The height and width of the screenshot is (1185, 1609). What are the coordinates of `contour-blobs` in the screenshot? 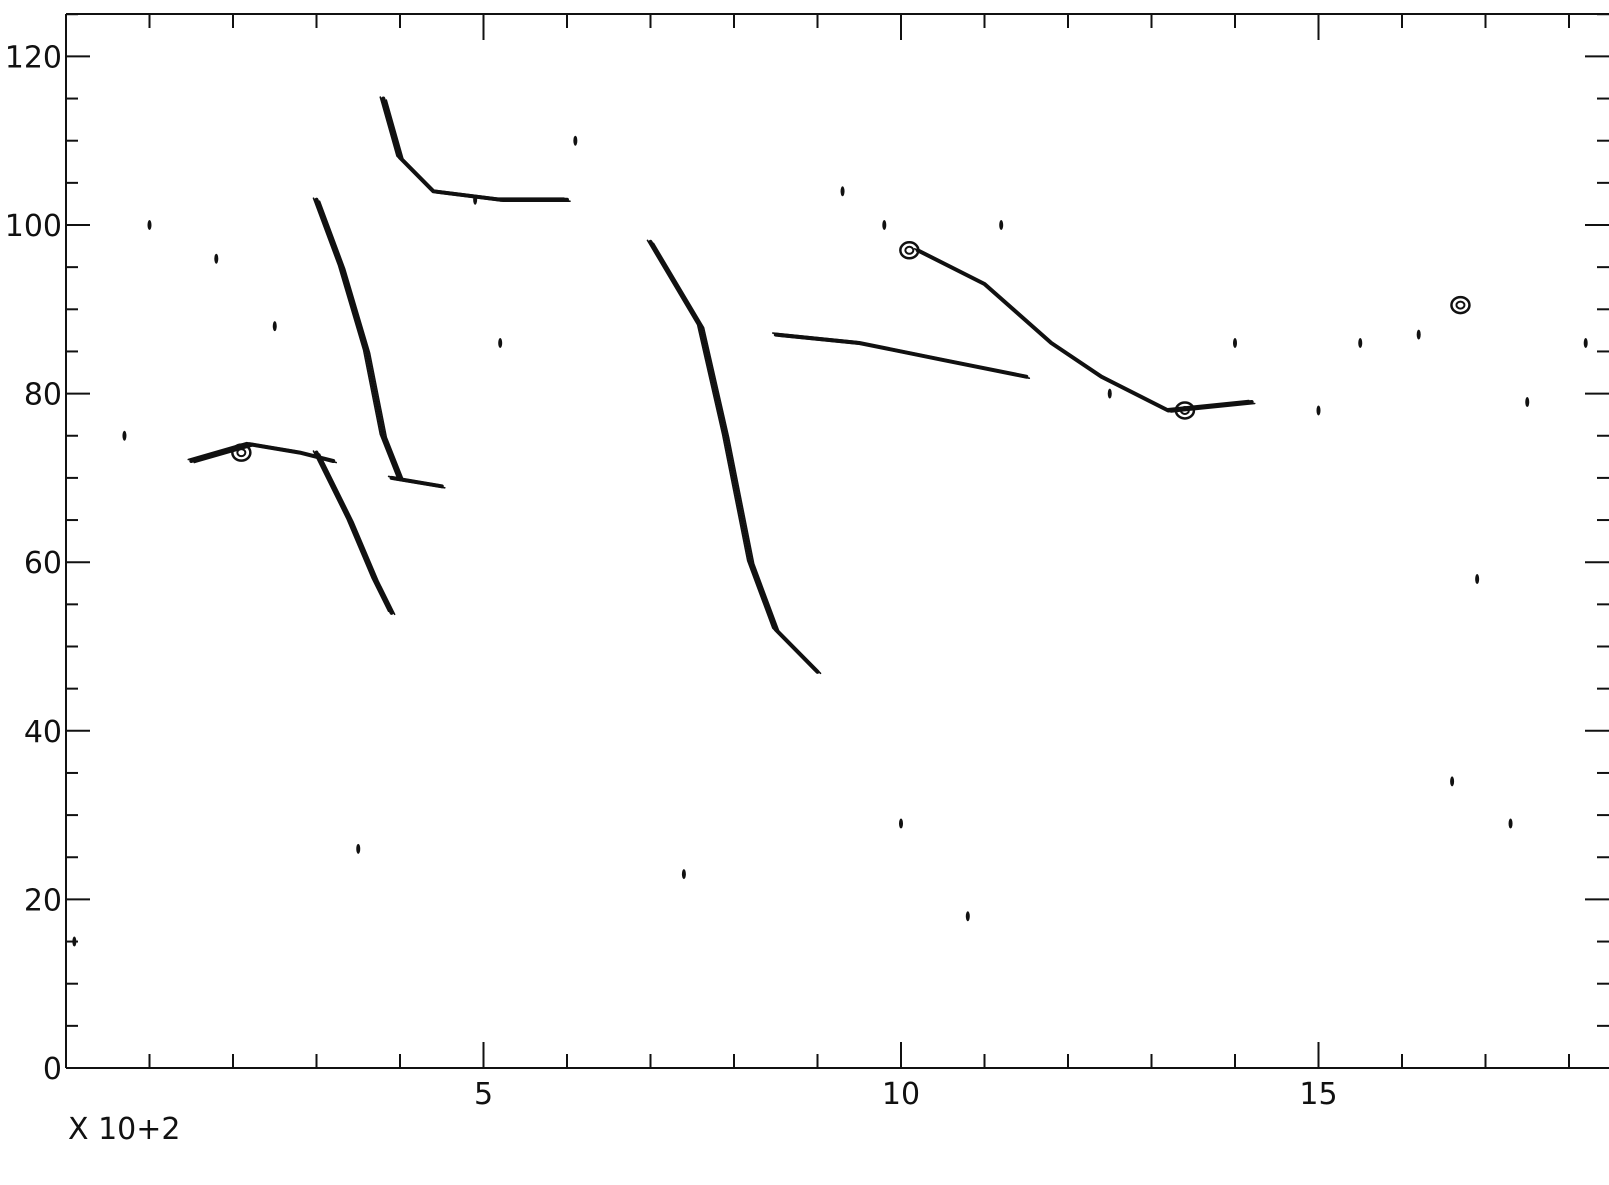 It's located at (851, 351).